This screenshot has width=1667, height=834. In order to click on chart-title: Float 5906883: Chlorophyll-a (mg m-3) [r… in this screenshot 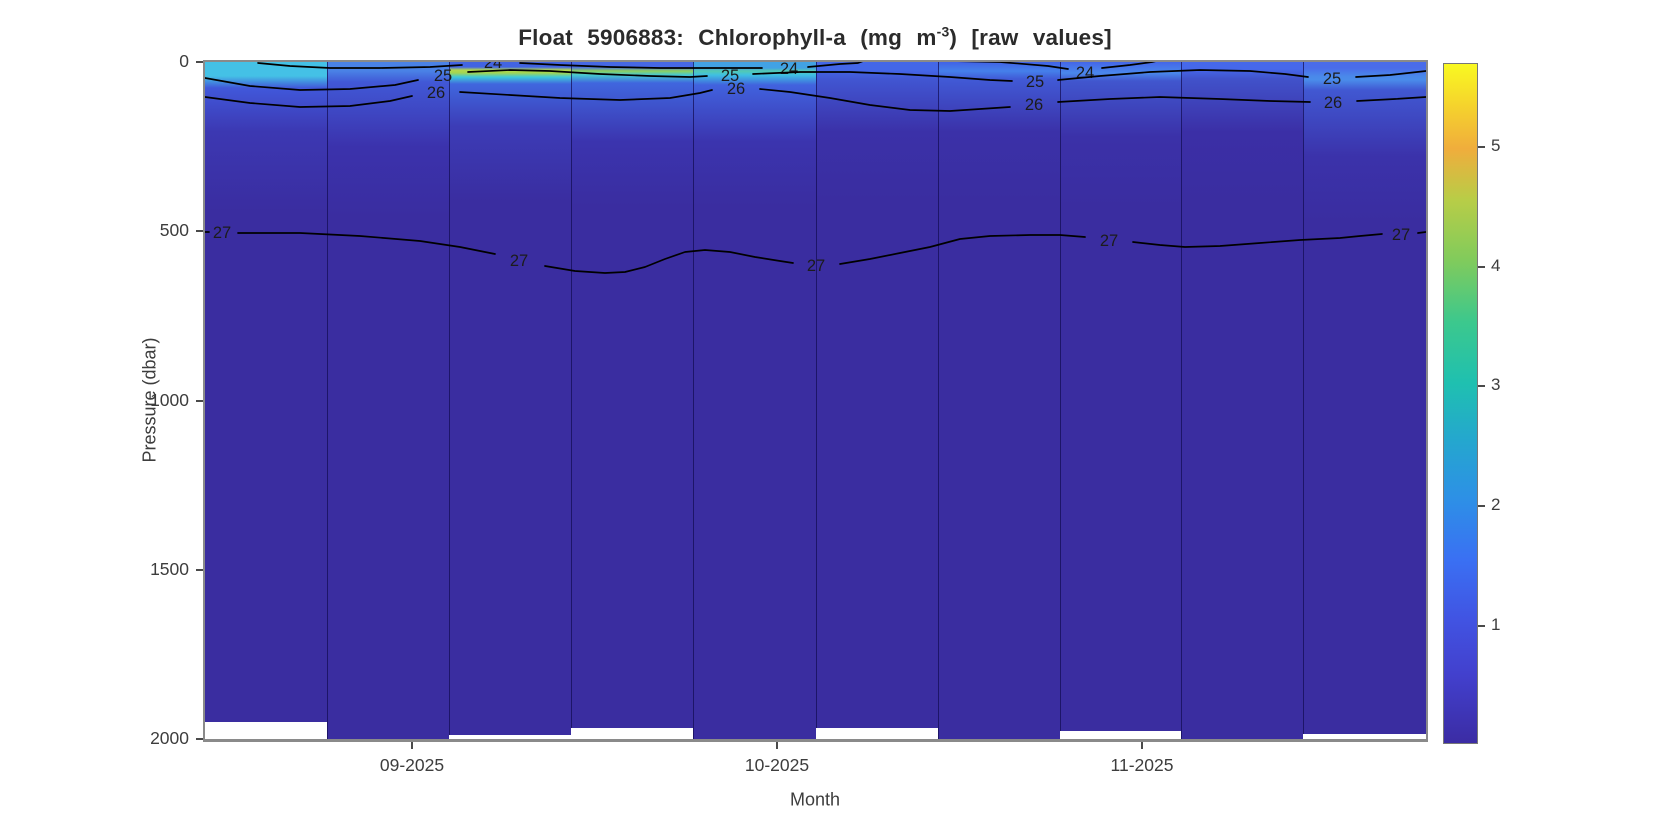, I will do `click(815, 37)`.